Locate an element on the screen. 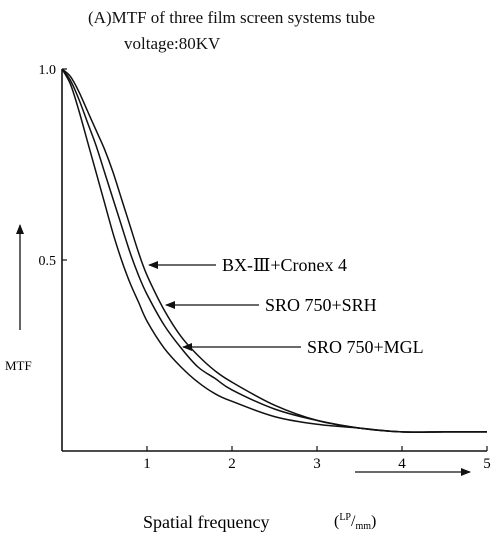  x-tick-label-1: 1 is located at coordinates (147, 464).